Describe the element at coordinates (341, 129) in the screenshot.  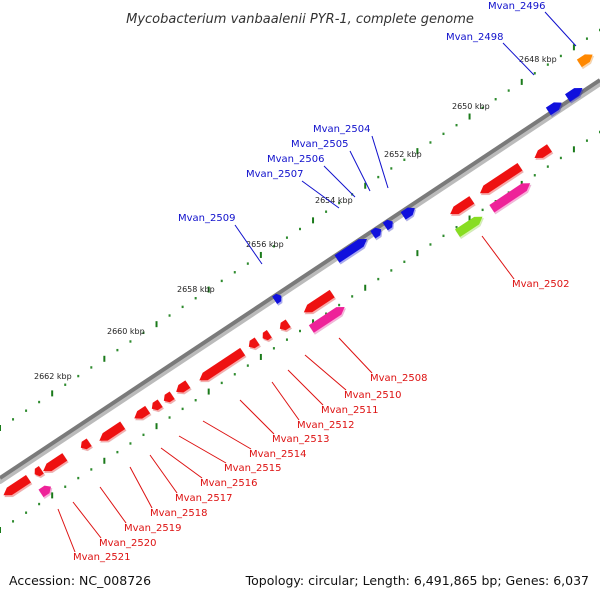
I see `gene-label-top: Mvan_2504` at that location.